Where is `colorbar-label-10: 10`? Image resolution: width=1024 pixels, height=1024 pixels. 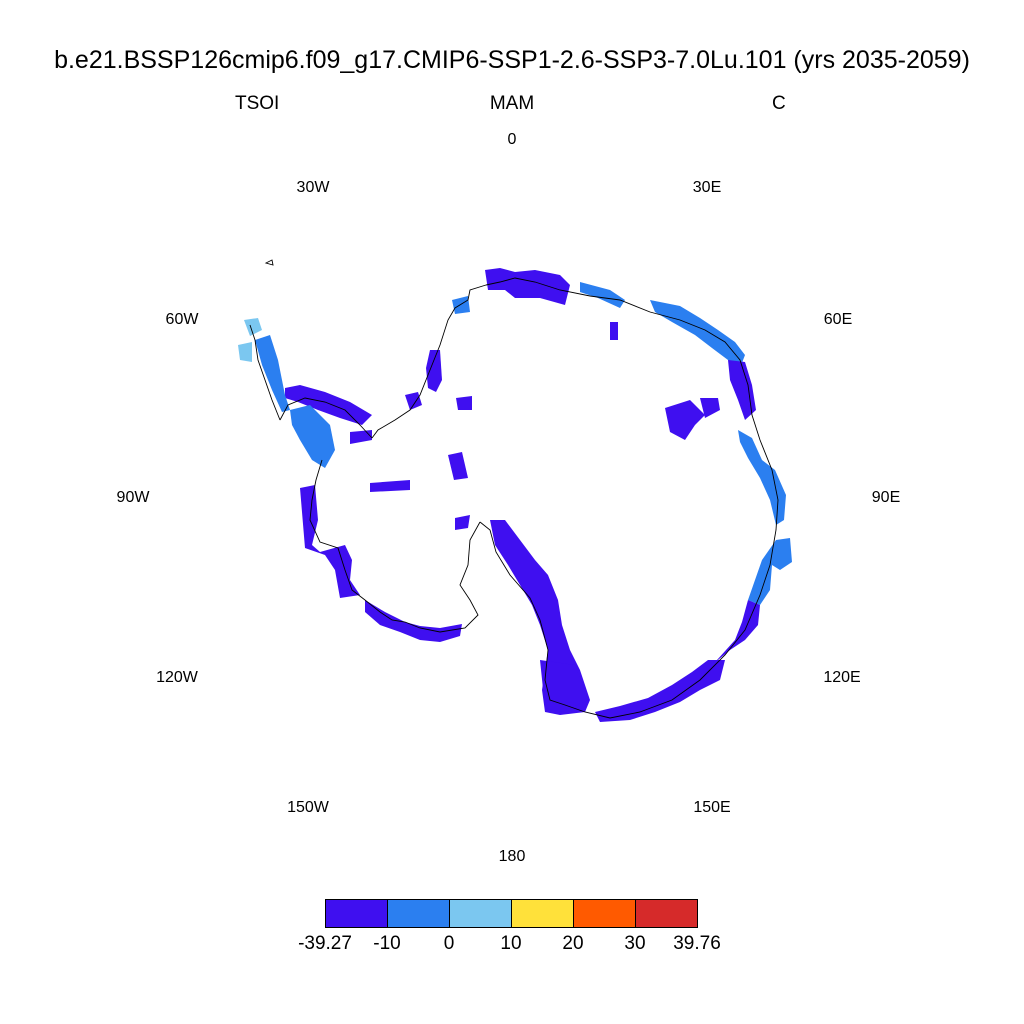 colorbar-label-10: 10 is located at coordinates (511, 943).